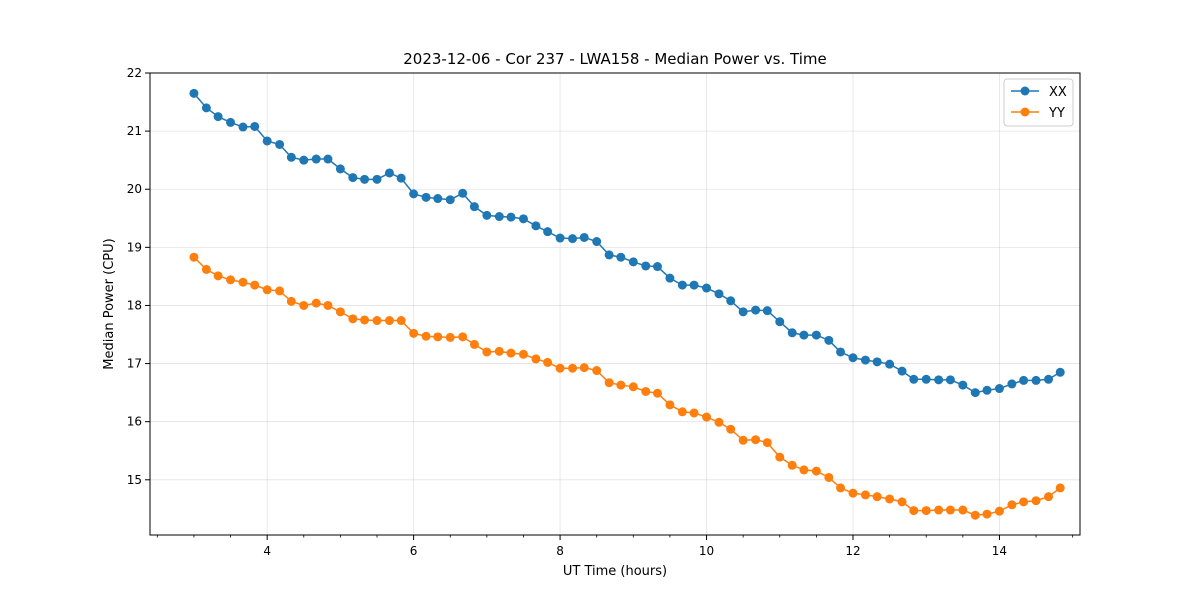 The height and width of the screenshot is (600, 1200). Describe the element at coordinates (109, 303) in the screenshot. I see `y-axis-label: Median Power (CPU)` at that location.